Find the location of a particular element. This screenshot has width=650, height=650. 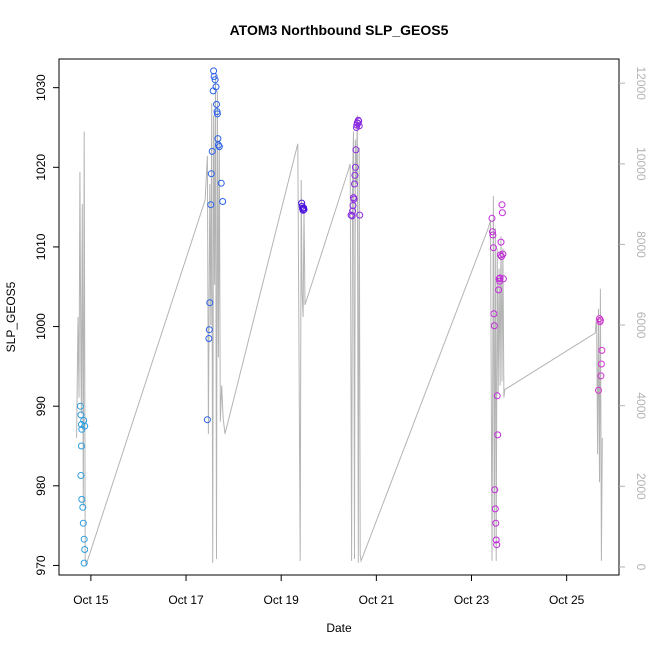

x-axis-label: Date is located at coordinates (339, 628).